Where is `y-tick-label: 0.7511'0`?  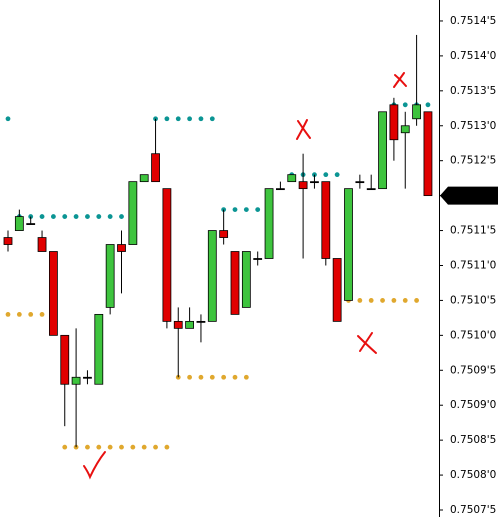 y-tick-label: 0.7511'0 is located at coordinates (473, 265).